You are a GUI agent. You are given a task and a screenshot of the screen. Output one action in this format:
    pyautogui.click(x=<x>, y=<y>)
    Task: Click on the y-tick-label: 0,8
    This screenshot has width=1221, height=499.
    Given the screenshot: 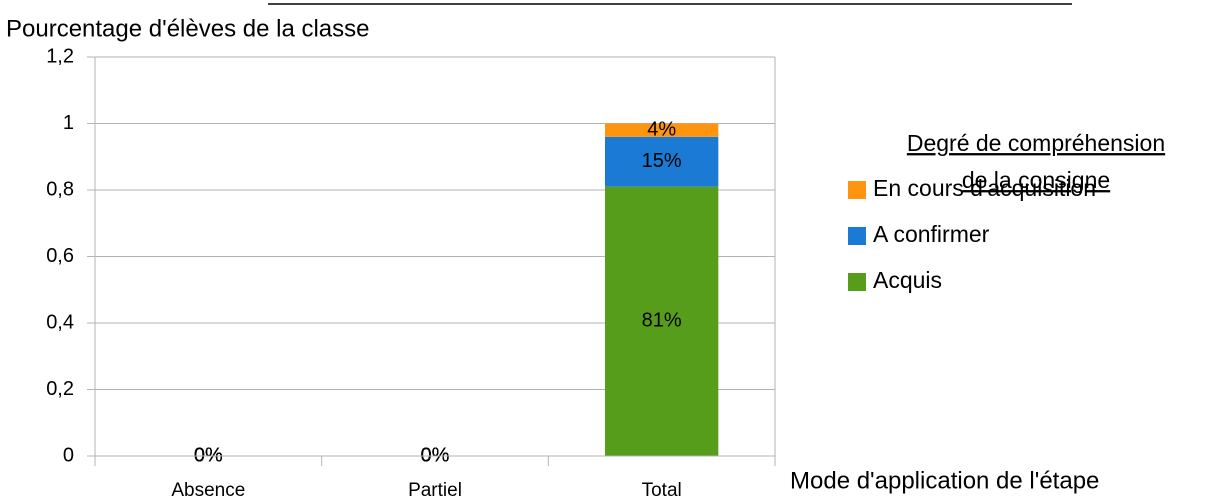 What is the action you would take?
    pyautogui.click(x=60, y=189)
    